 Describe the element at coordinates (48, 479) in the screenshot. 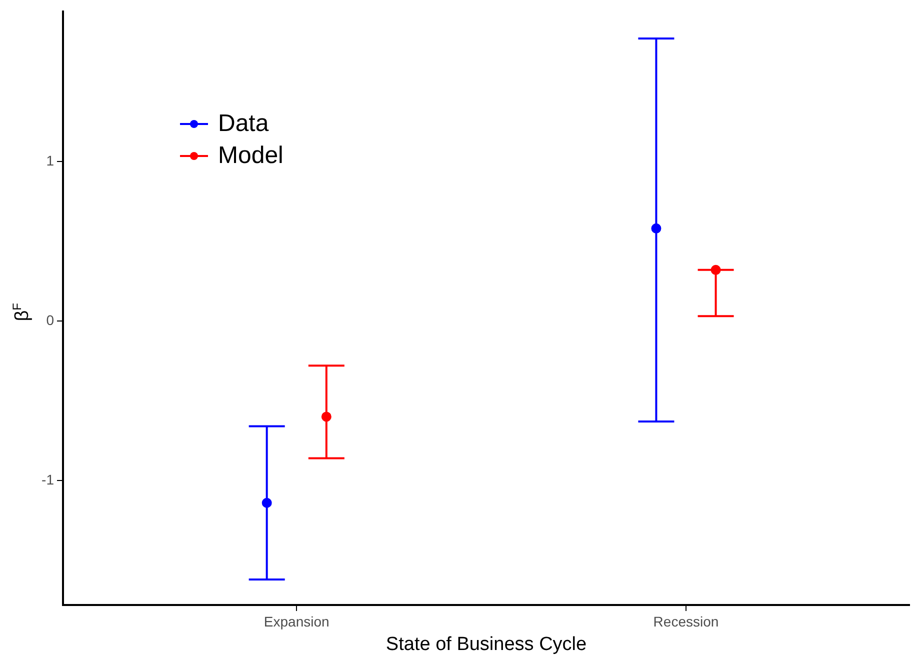

I see `y-tick-label: -1` at that location.